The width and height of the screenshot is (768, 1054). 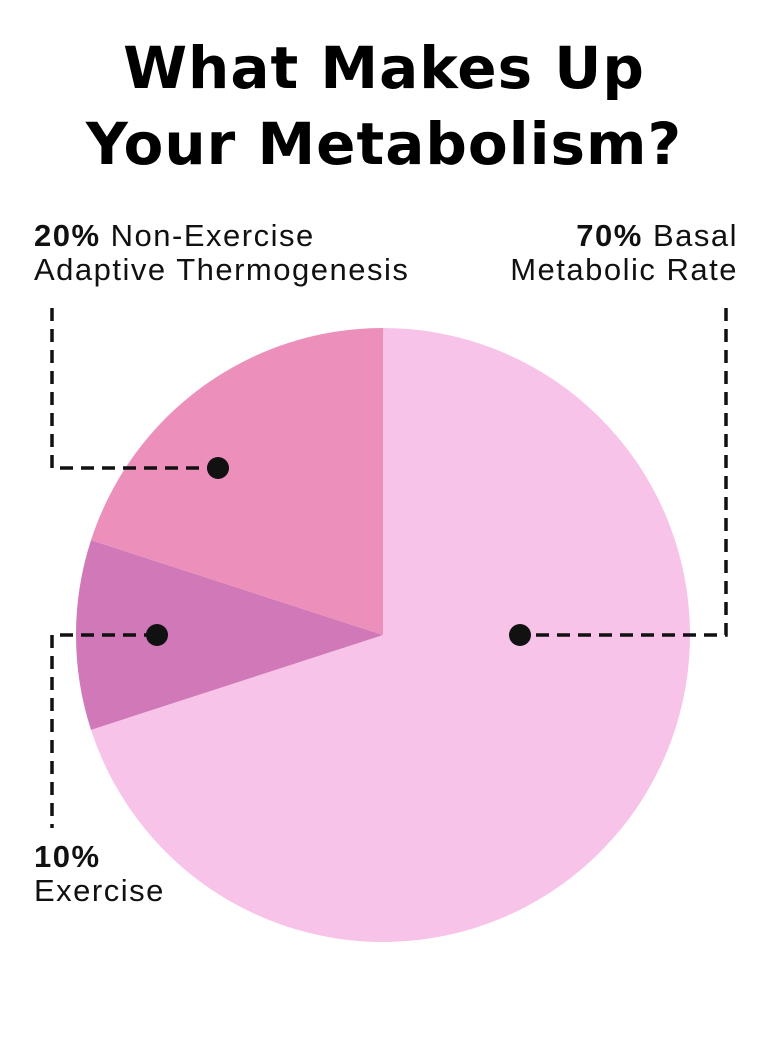 I want to click on label-non-exercise-adaptive-thermogenesis: 20% Non-Exercise Adaptive Thermogenesis, so click(x=221, y=253).